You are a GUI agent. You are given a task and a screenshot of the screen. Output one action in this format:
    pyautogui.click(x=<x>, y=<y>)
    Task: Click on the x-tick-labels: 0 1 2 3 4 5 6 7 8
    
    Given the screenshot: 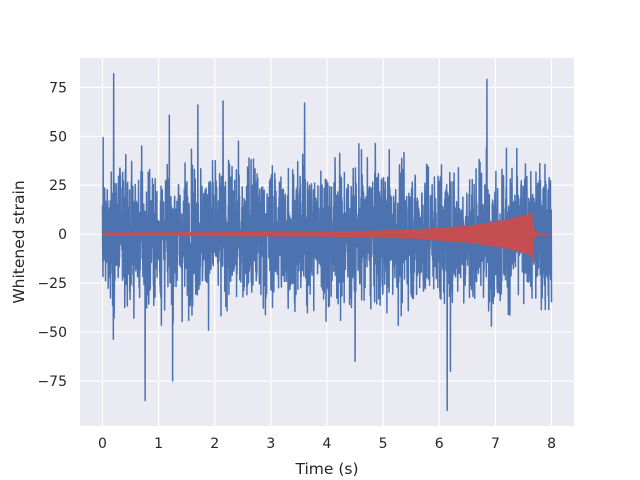 What is the action you would take?
    pyautogui.click(x=327, y=444)
    